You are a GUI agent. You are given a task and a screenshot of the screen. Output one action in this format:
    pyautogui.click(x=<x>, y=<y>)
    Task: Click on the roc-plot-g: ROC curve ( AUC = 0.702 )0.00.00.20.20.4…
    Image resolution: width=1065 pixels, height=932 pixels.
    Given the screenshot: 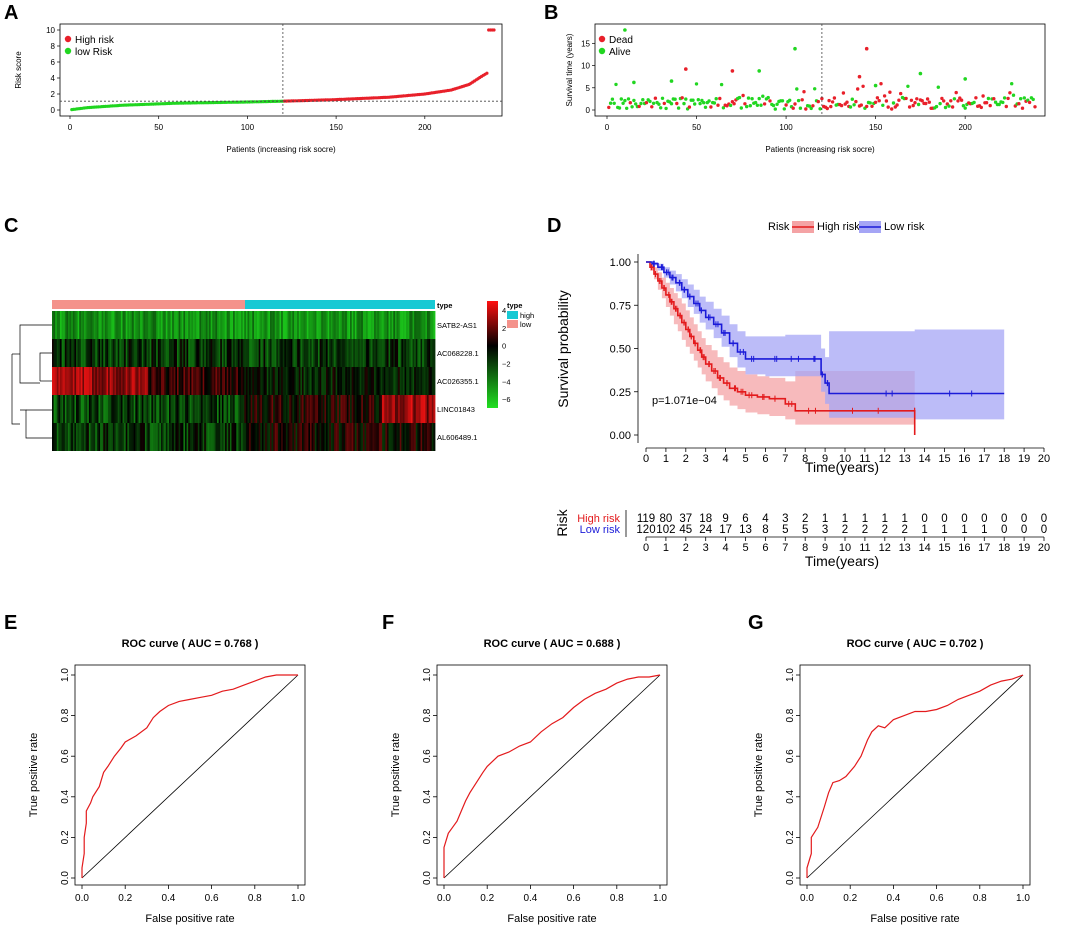 What is the action you would take?
    pyautogui.click(x=892, y=781)
    